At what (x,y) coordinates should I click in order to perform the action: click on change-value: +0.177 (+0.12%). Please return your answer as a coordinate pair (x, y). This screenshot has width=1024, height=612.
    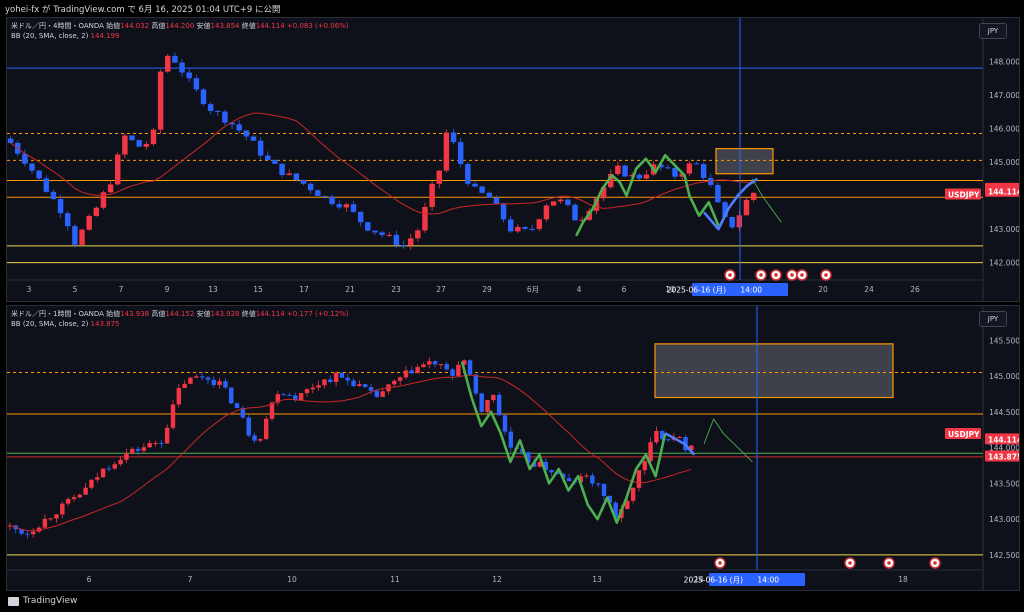
    Looking at the image, I should click on (317, 314).